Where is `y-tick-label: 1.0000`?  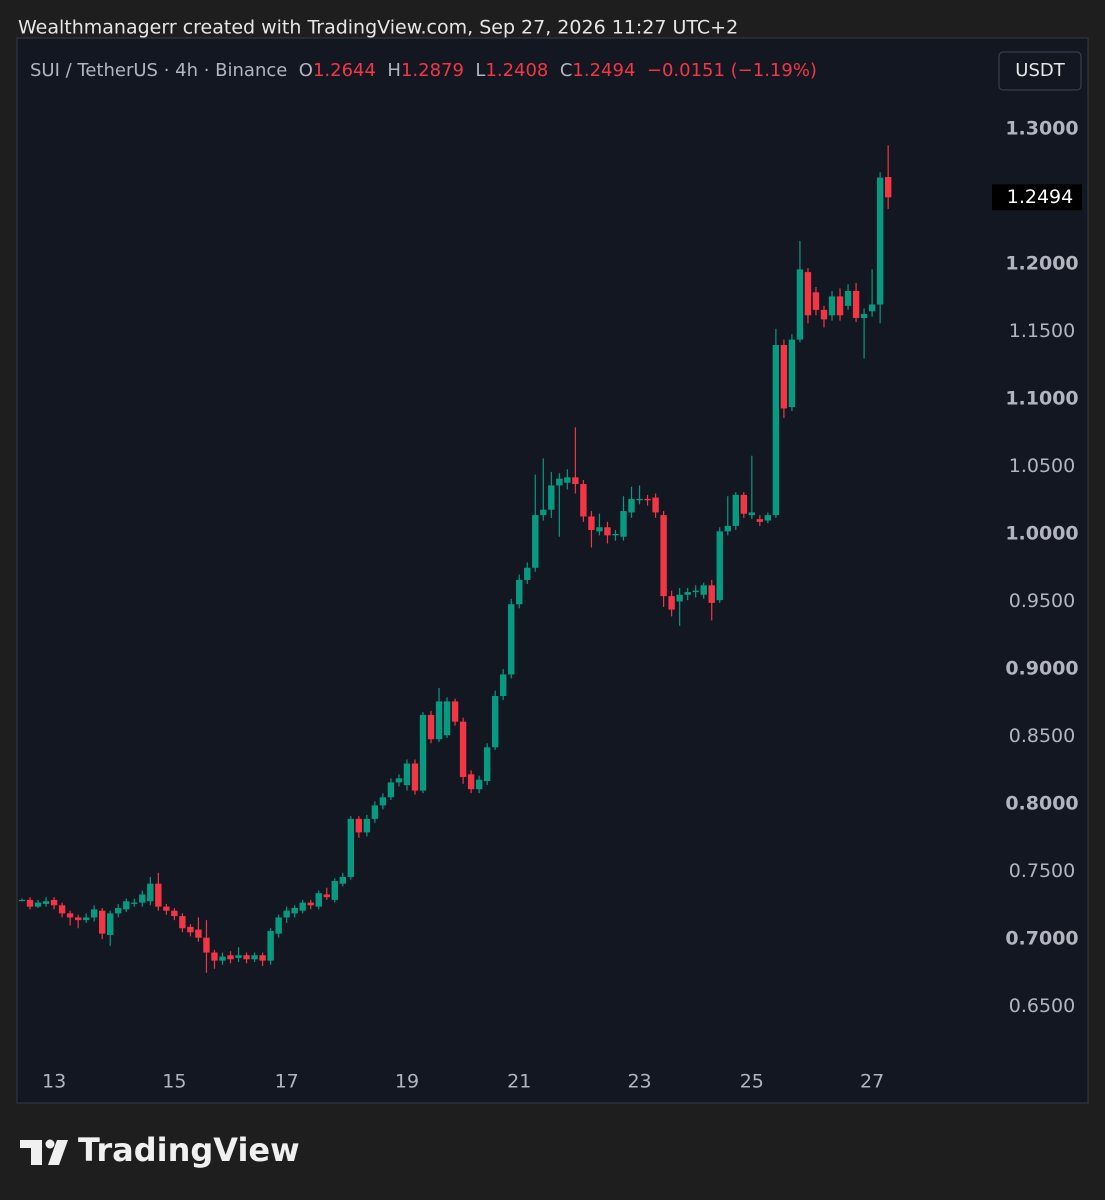 y-tick-label: 1.0000 is located at coordinates (1041, 534).